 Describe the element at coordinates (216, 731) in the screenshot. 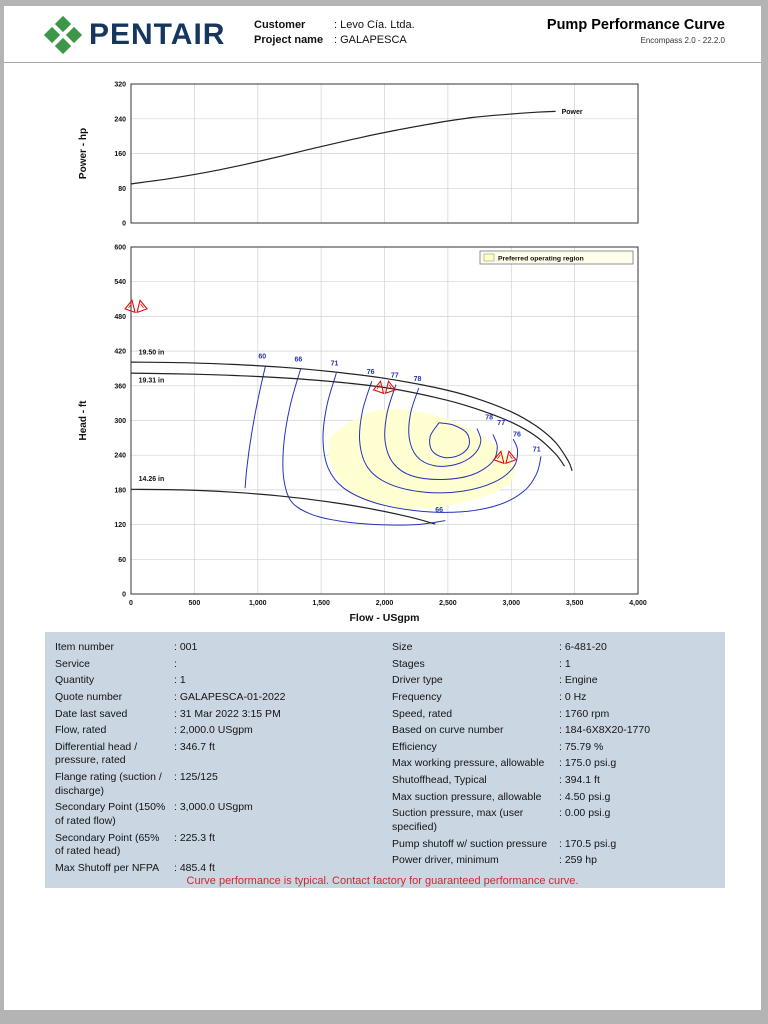

I see `table-row: Flow, rated: 2,000.0 USgpm` at that location.